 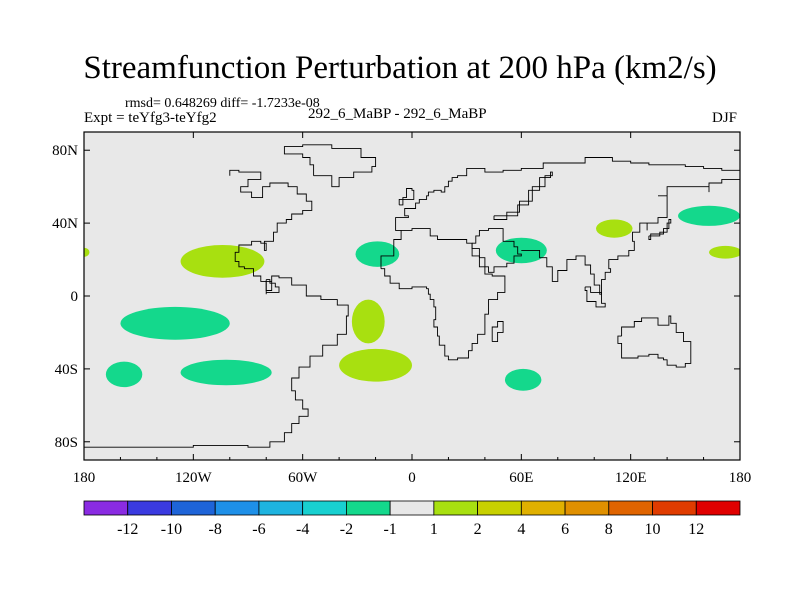 What do you see at coordinates (303, 478) in the screenshot?
I see `x-tick-label: 60W` at bounding box center [303, 478].